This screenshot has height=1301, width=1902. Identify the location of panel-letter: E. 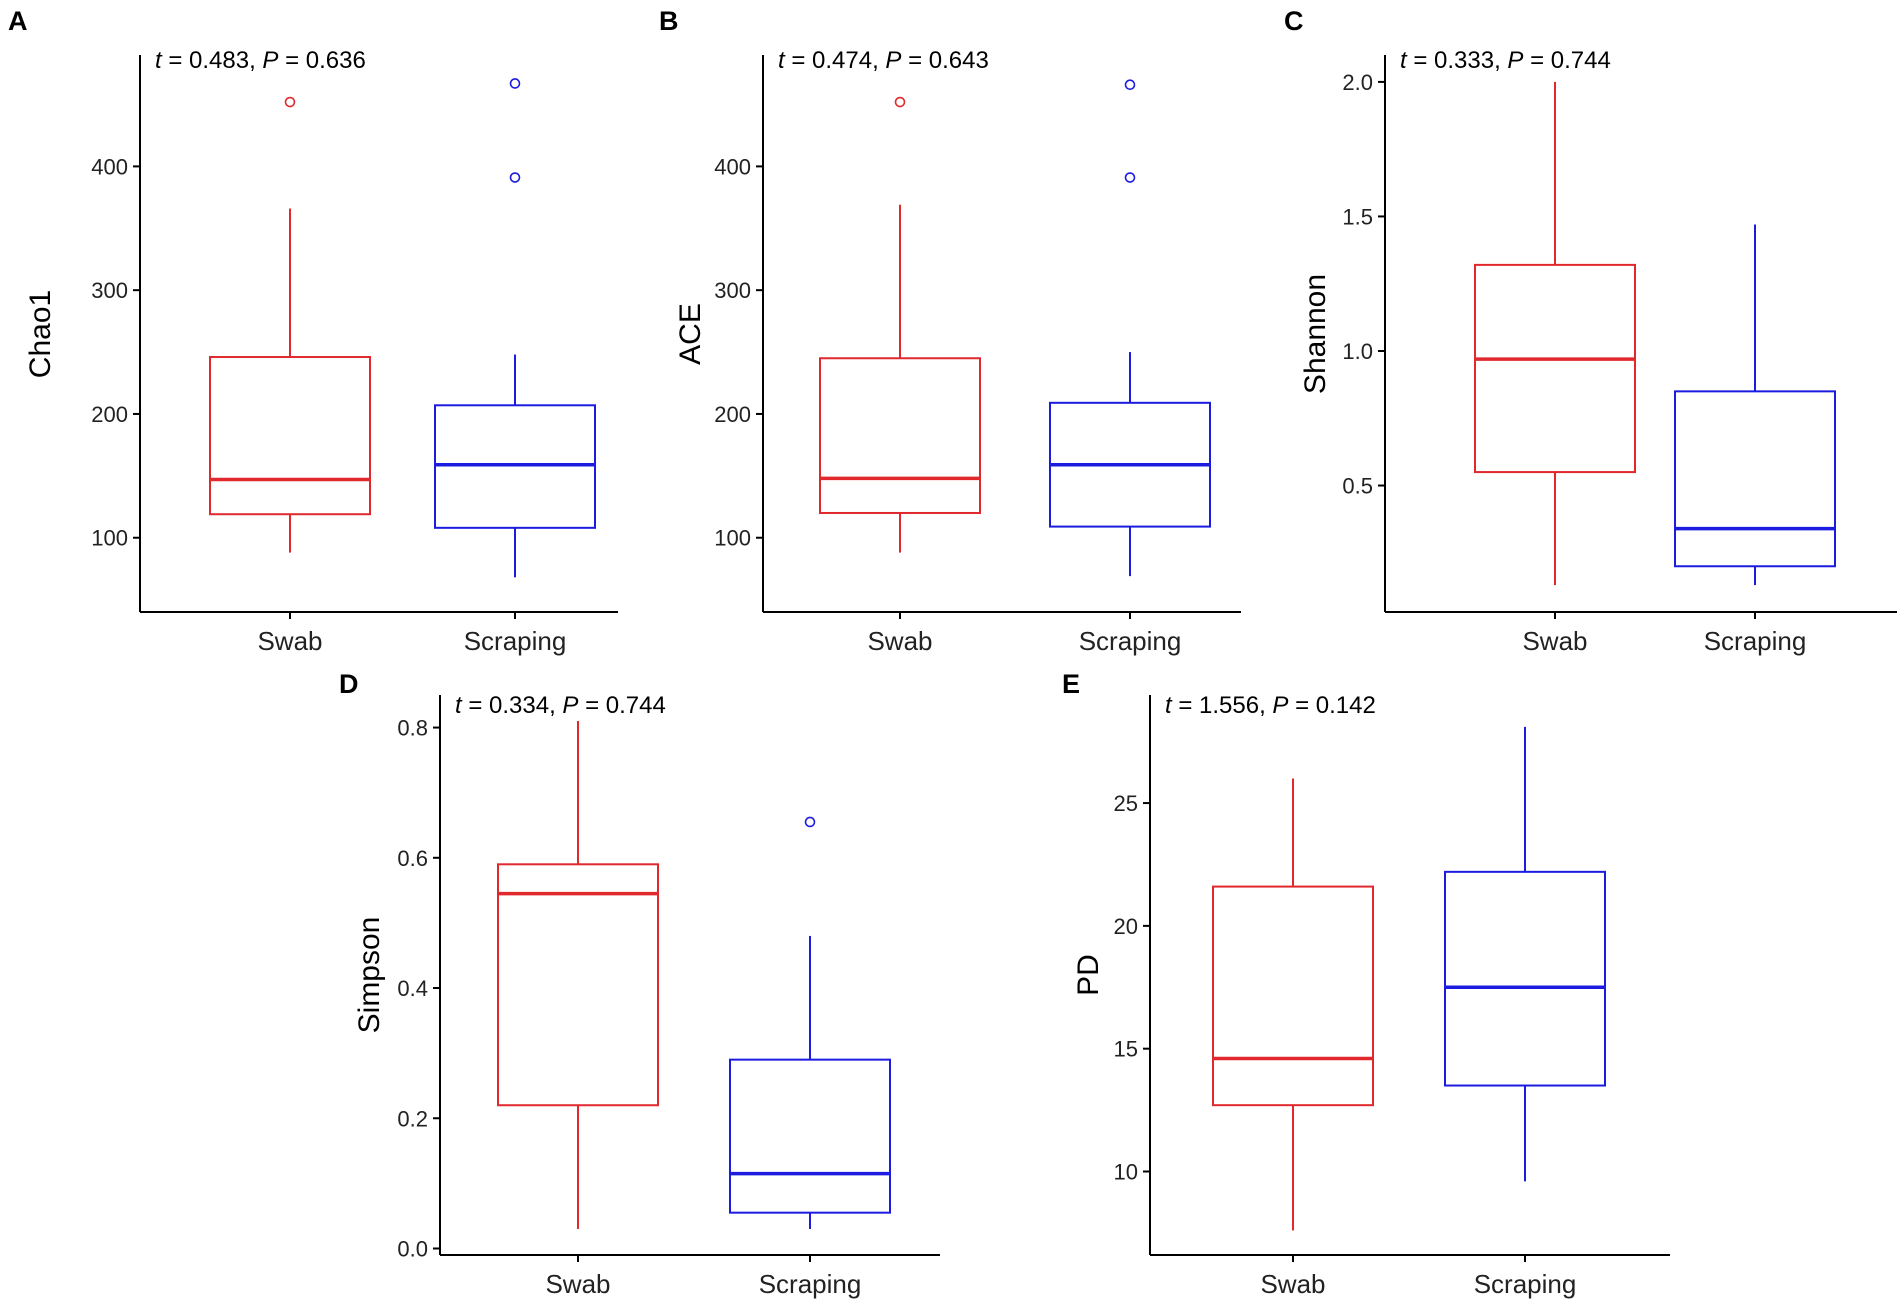
(1071, 684).